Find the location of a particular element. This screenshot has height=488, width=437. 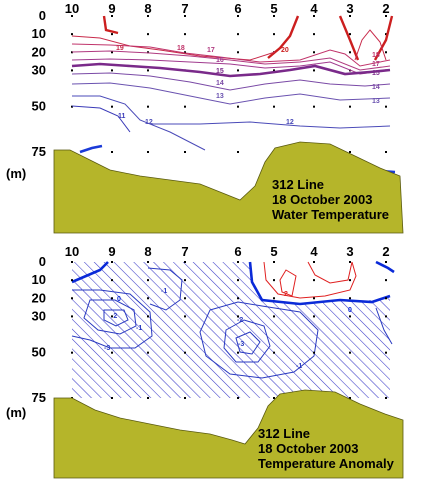

contour-label-15: 15 is located at coordinates (220, 71).